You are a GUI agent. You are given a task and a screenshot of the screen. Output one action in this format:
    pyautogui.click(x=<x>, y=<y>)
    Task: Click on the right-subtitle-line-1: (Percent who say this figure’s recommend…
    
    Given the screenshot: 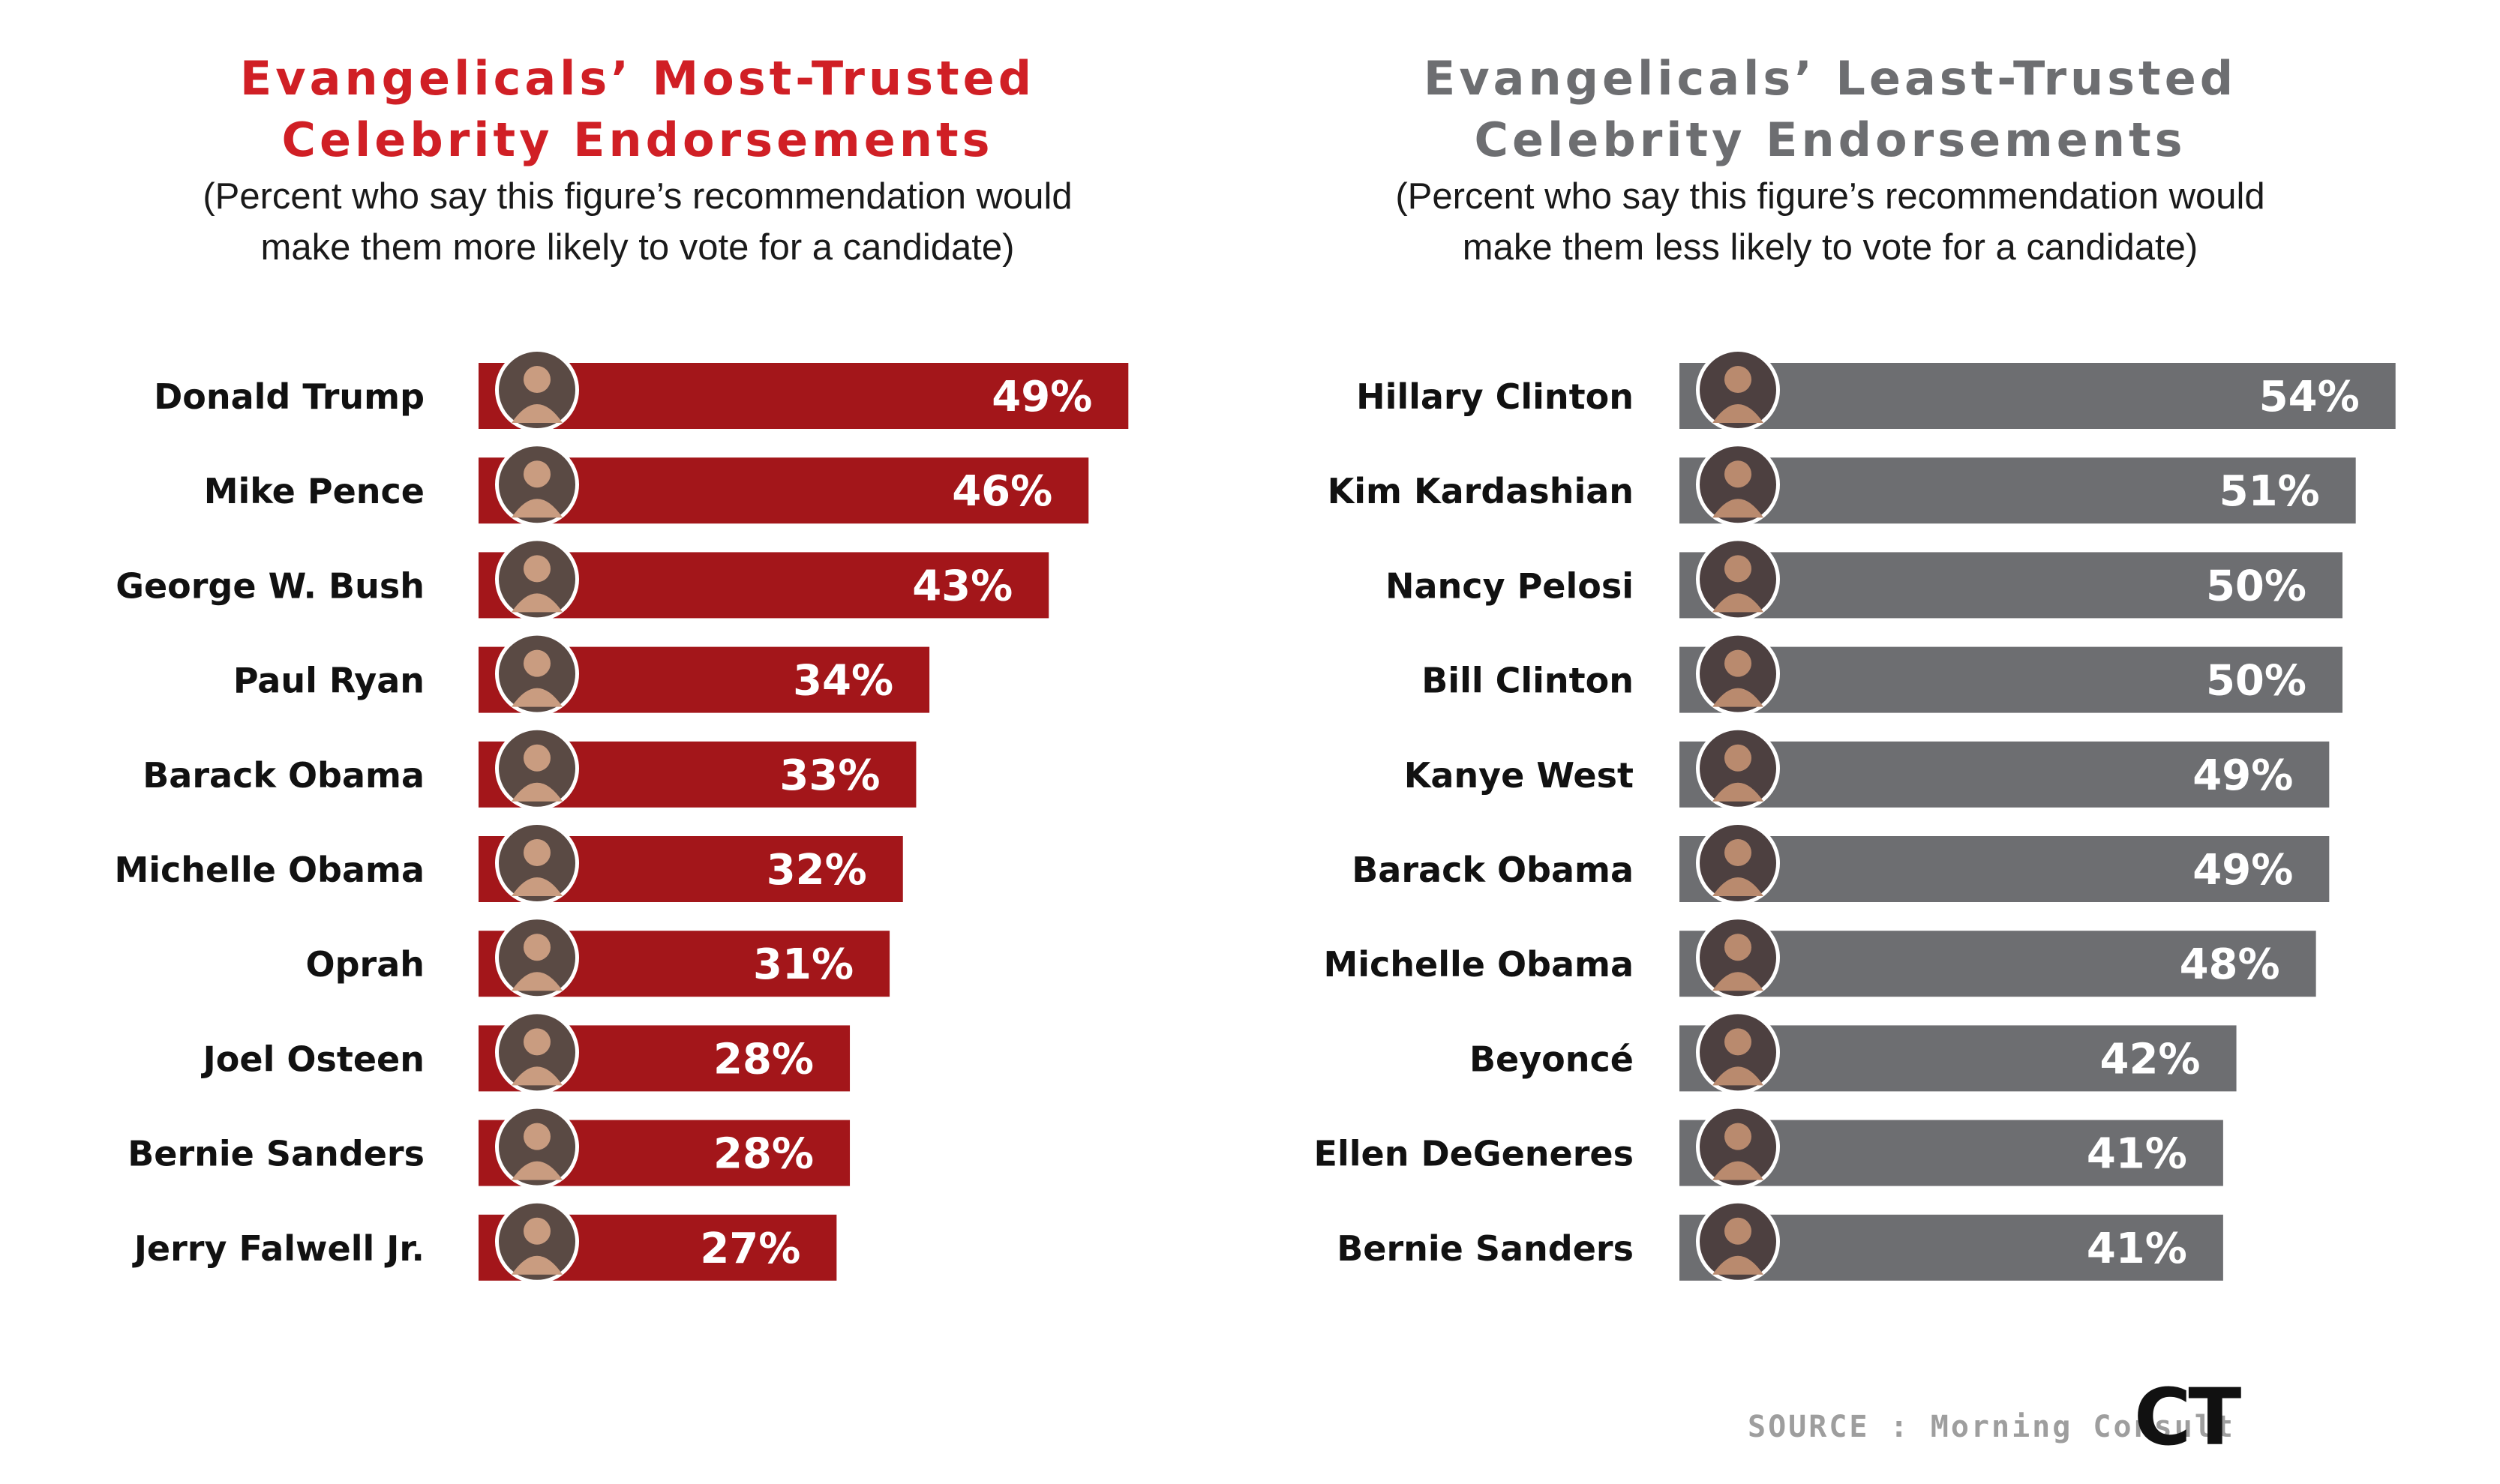 What is the action you would take?
    pyautogui.click(x=1830, y=196)
    